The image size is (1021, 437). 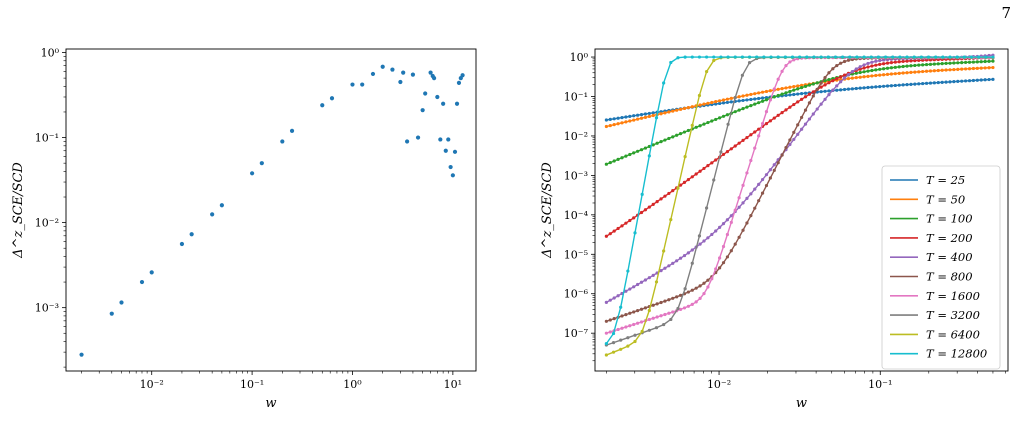 What do you see at coordinates (953, 315) in the screenshot?
I see `legend-entry: T = 3200` at bounding box center [953, 315].